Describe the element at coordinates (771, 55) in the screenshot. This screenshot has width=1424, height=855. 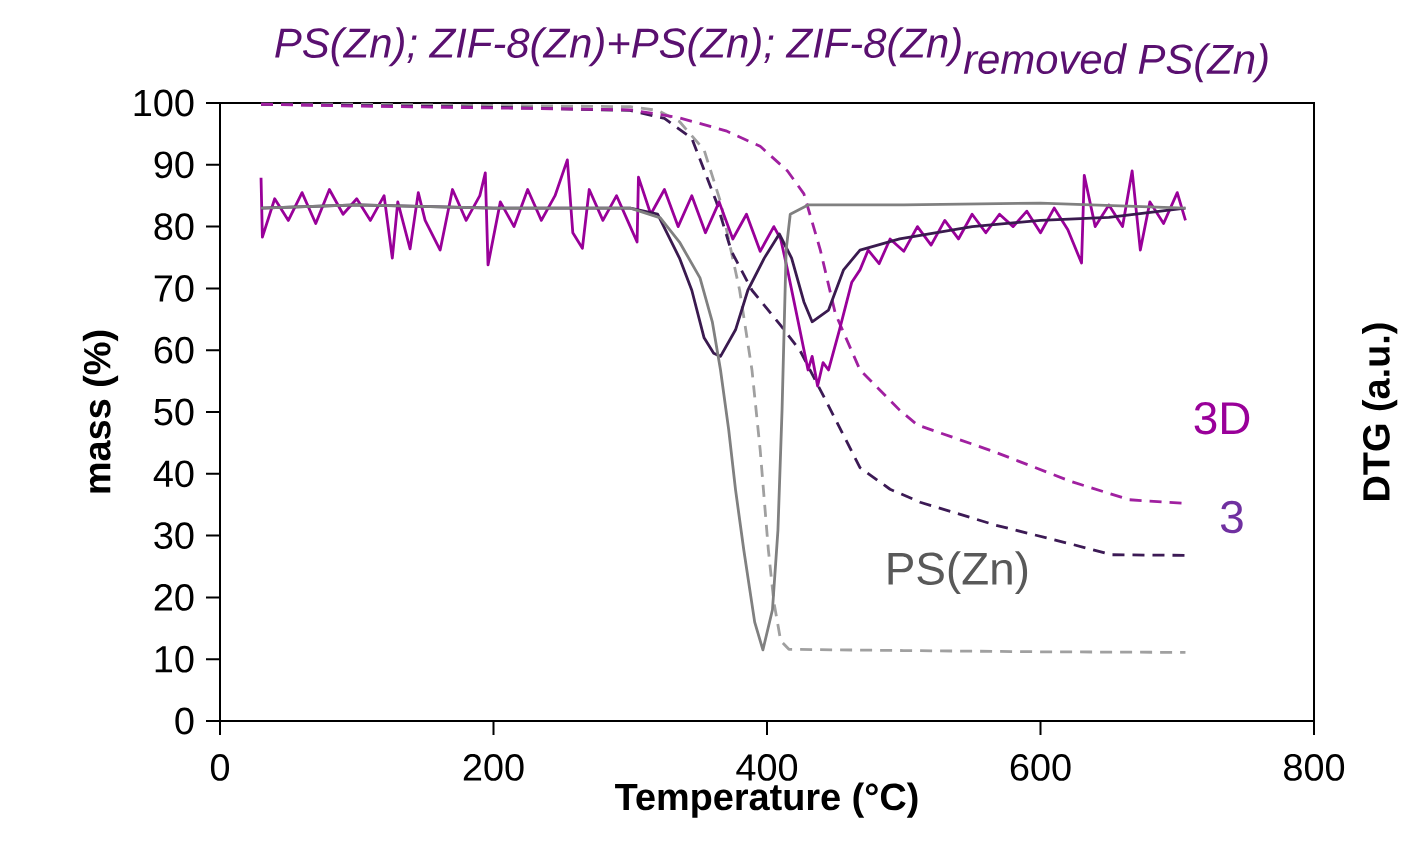
I see `chart-title: $\textit{PS(Zn); ZIF-8(Zn)+PS(Zn); ZIF-8(Zn)}_{\textit{removed PS(Zn)}}$` at that location.